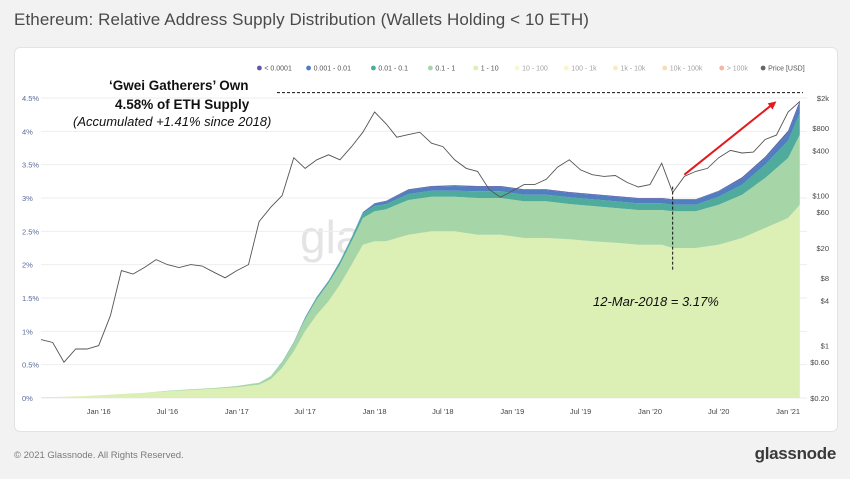 This screenshot has height=479, width=850. I want to click on x-tick-label: Jan '20, so click(650, 411).